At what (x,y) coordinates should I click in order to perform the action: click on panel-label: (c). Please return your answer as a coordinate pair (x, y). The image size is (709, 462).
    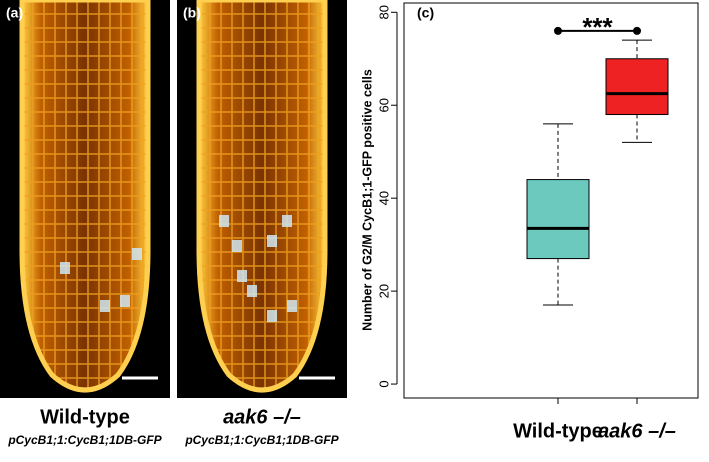
    Looking at the image, I should click on (425, 13).